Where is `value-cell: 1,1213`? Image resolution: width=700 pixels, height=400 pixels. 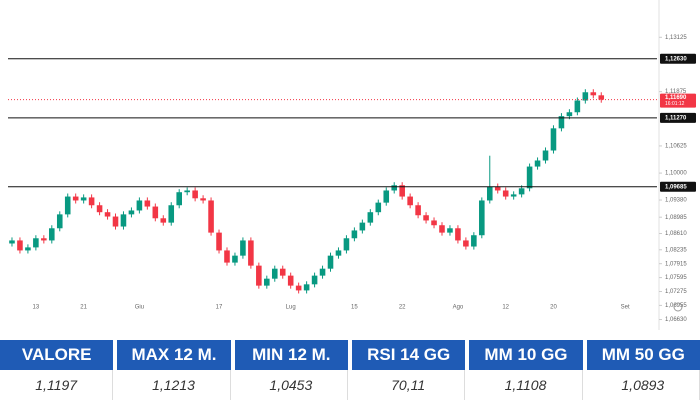 value-cell: 1,1213 is located at coordinates (174, 385).